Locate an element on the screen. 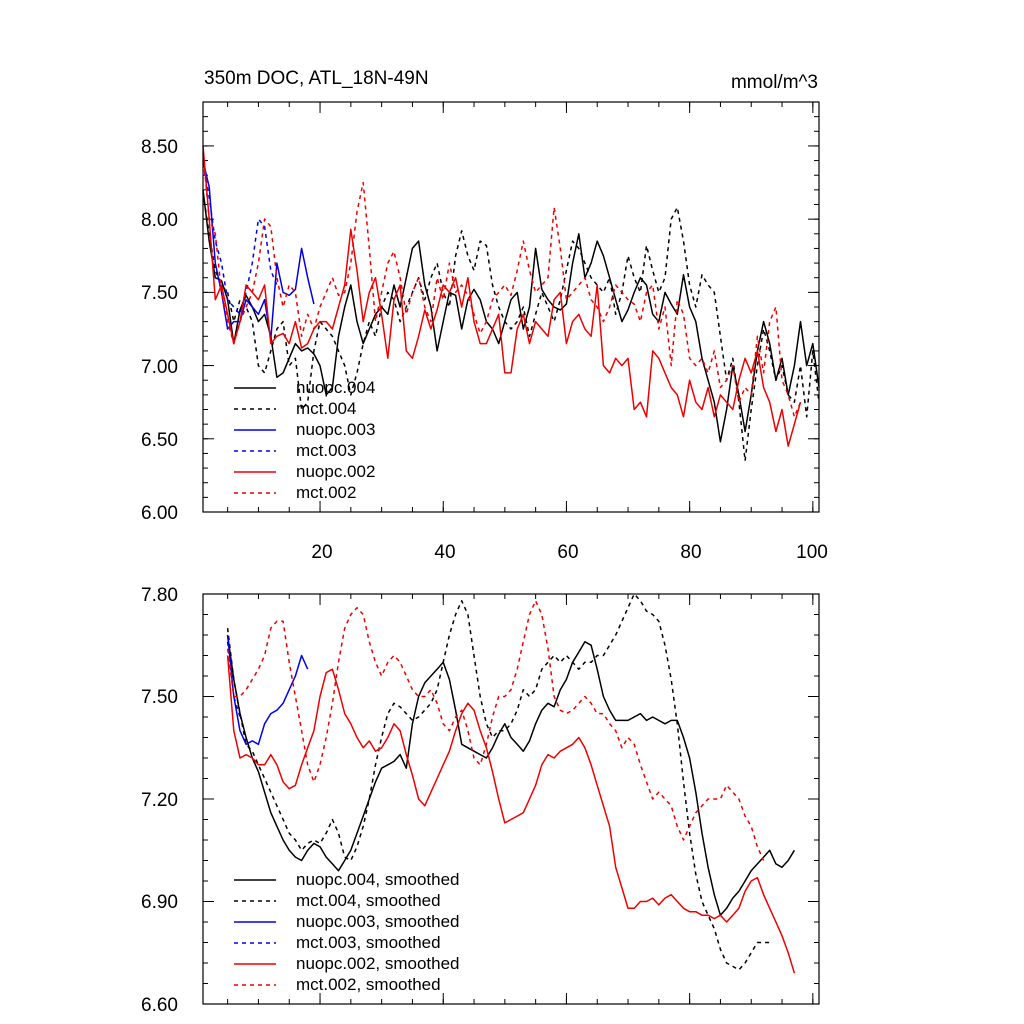 Image resolution: width=1024 pixels, height=1024 pixels. legend-label: mct.003 is located at coordinates (326, 450).